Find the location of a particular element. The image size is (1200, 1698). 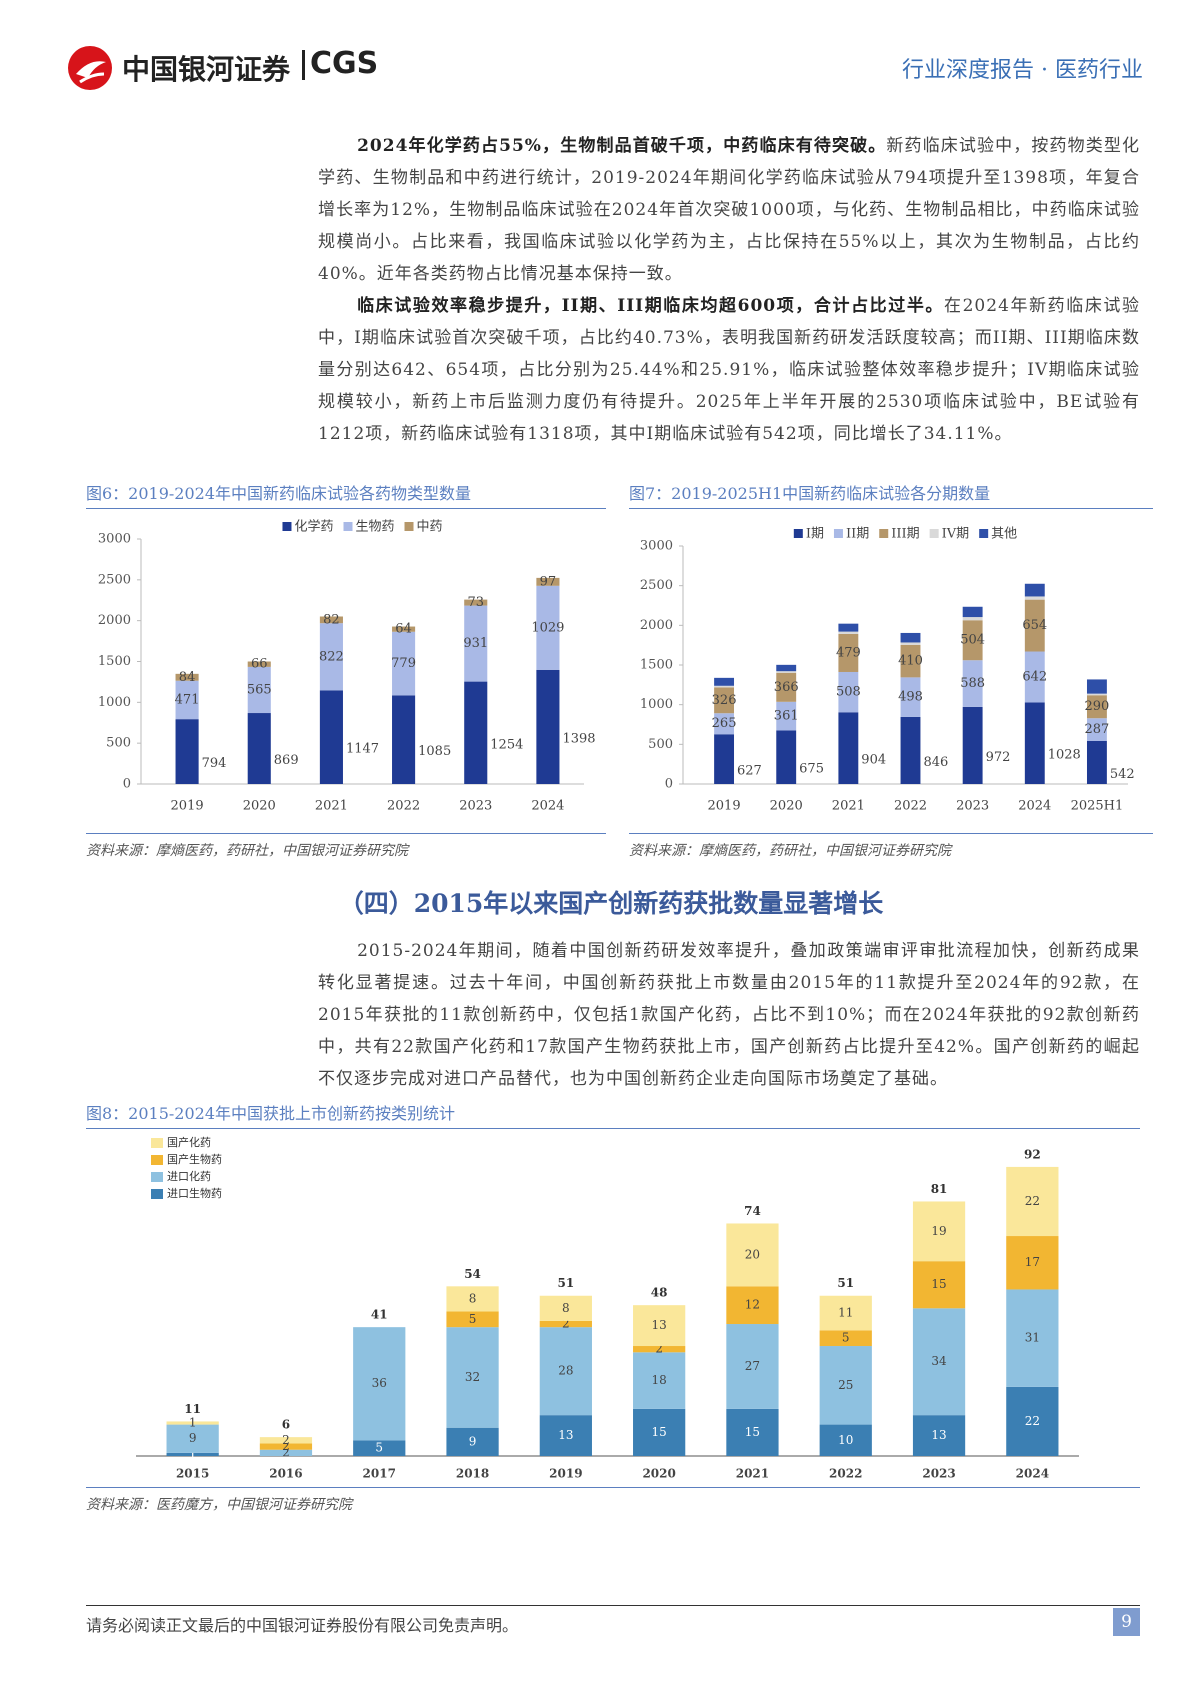

logo-icon is located at coordinates (90, 68).